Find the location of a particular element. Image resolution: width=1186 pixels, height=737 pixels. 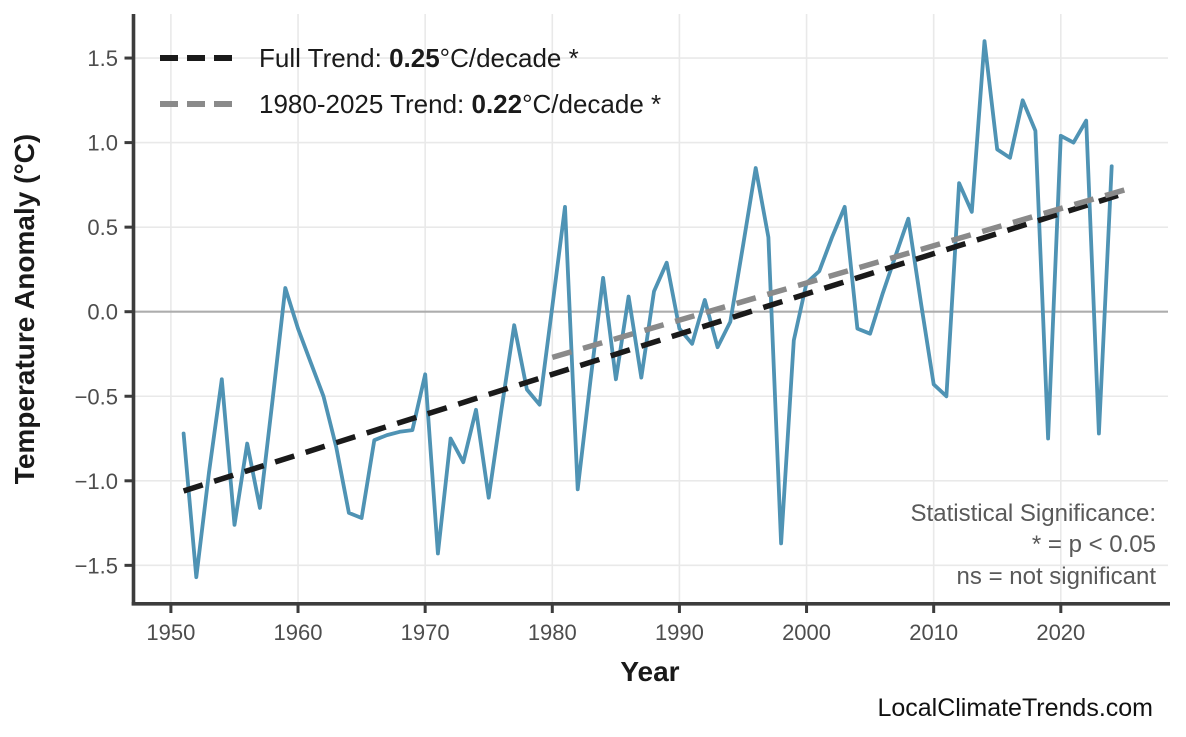

x-tick-label: 2020 is located at coordinates (1060, 632).